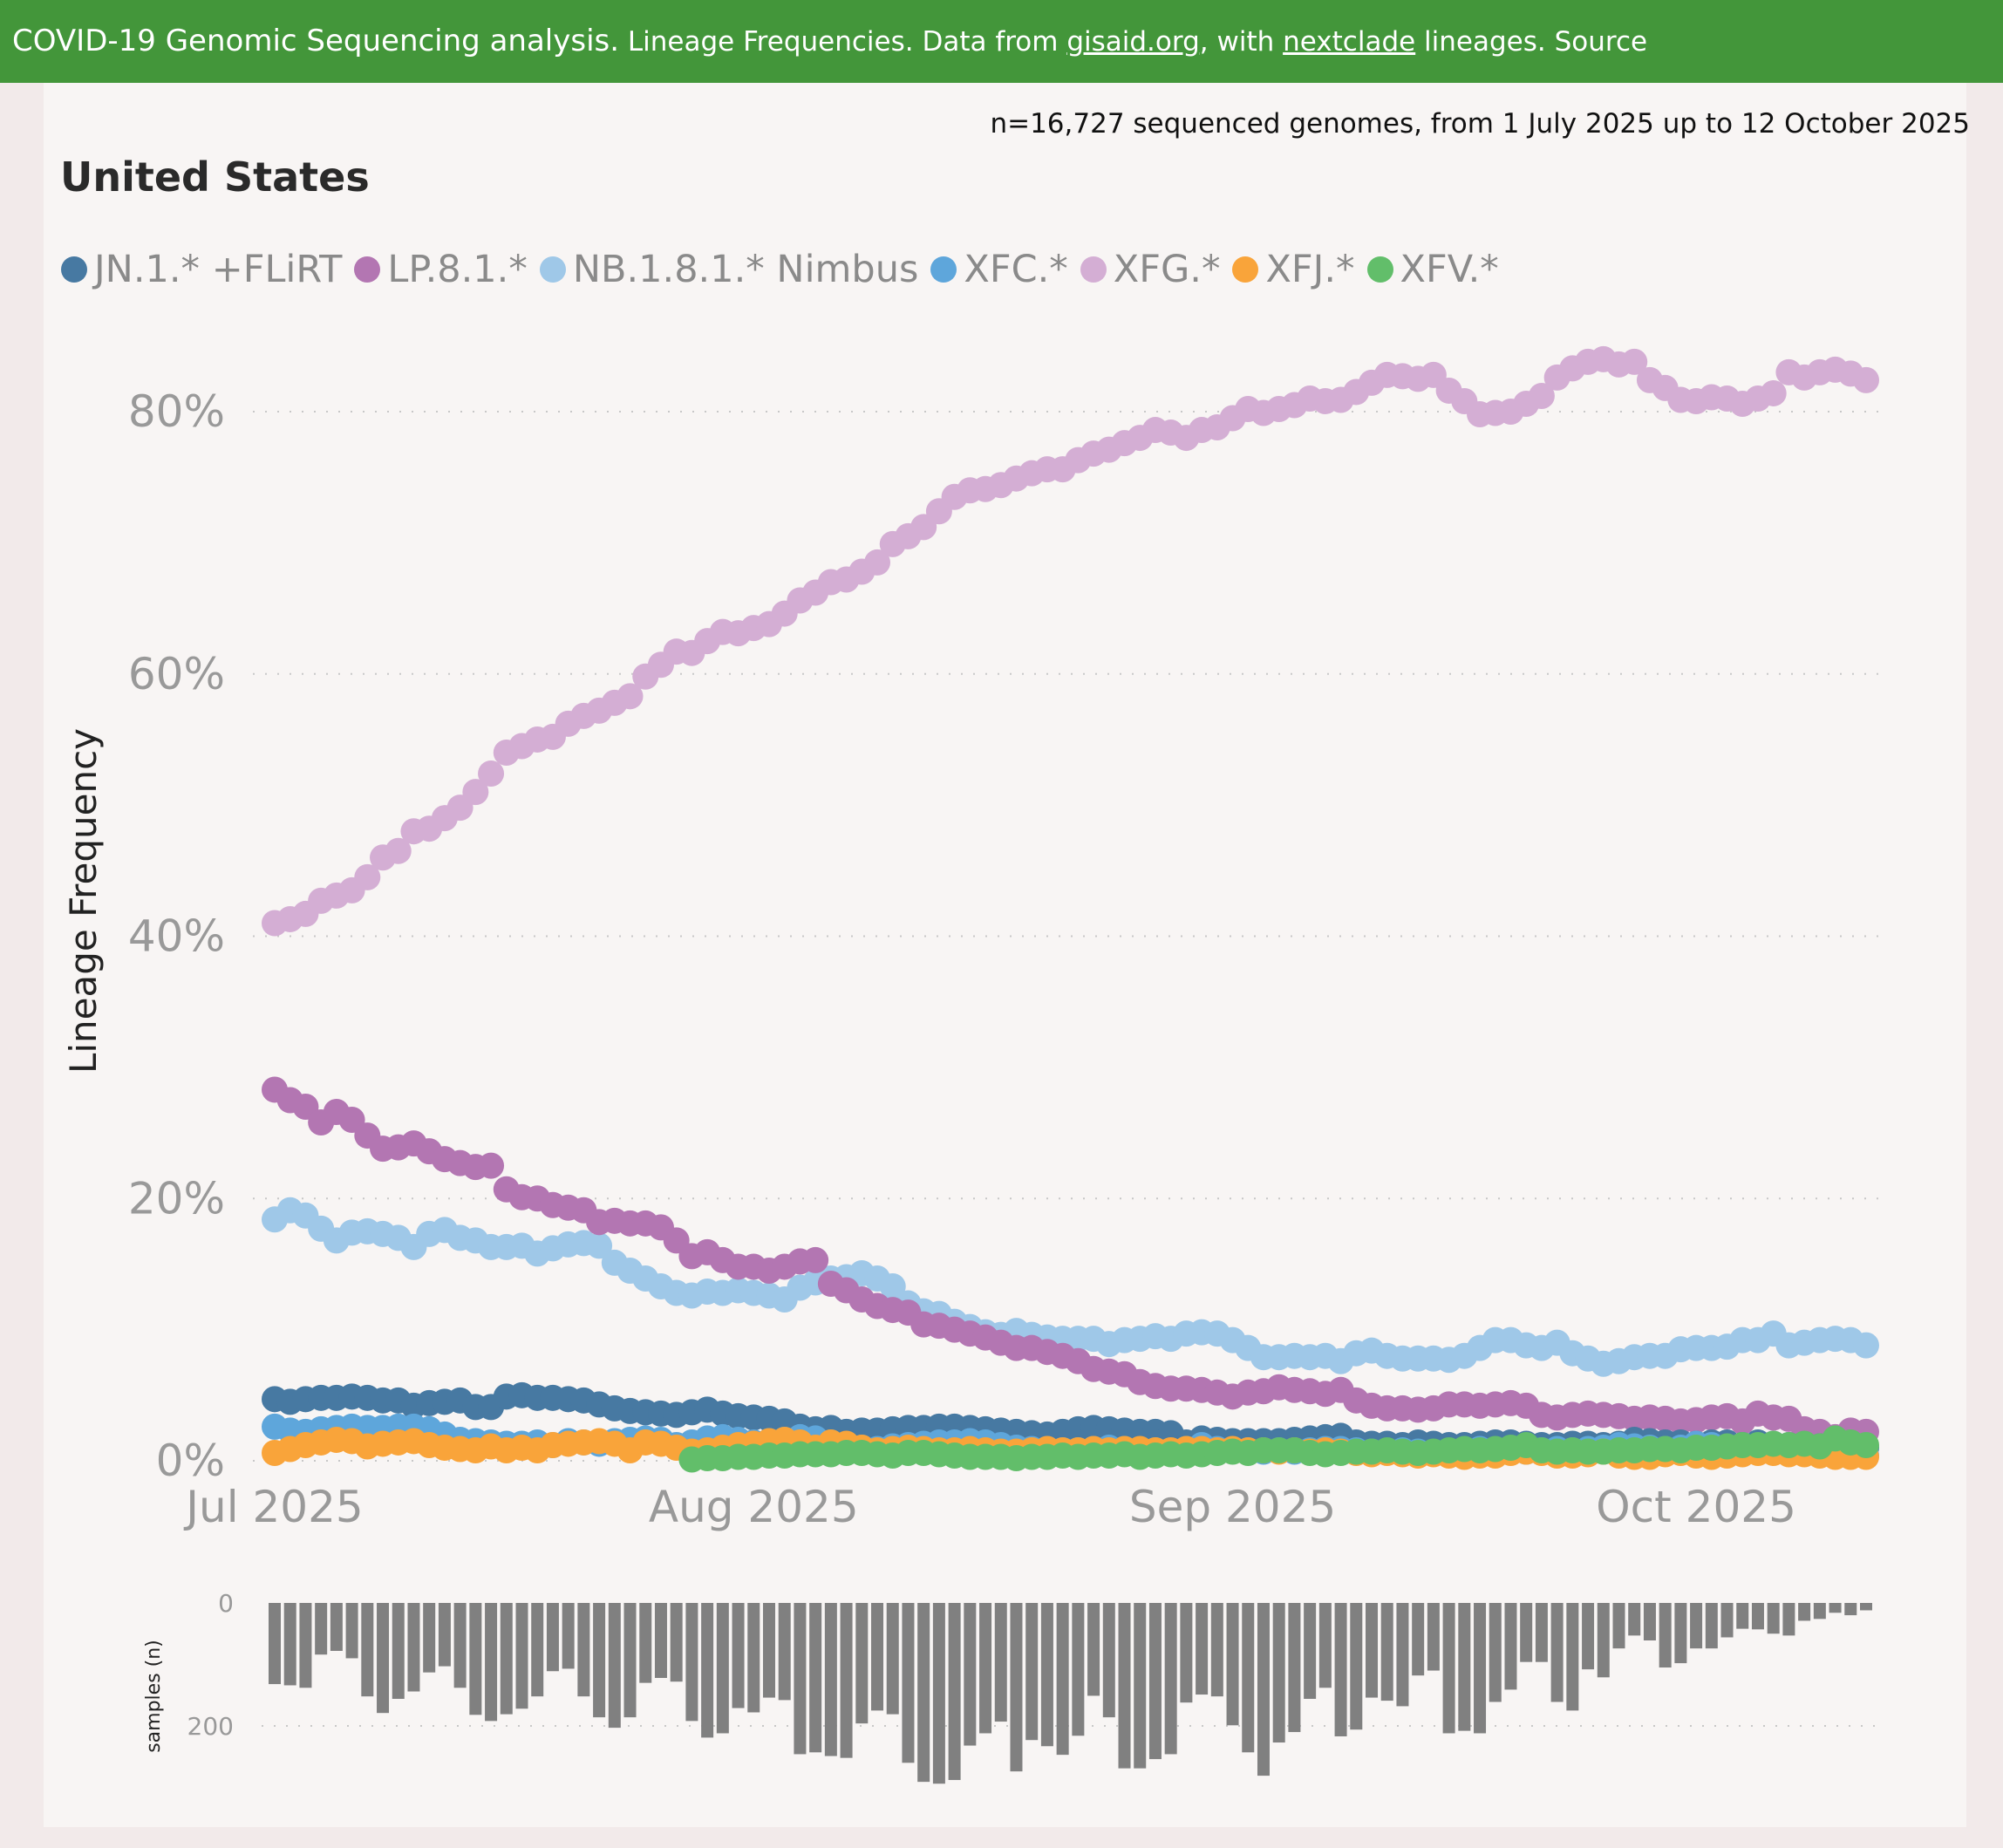 The width and height of the screenshot is (2003, 1848). What do you see at coordinates (1866, 1444) in the screenshot?
I see `data-point-xfv` at bounding box center [1866, 1444].